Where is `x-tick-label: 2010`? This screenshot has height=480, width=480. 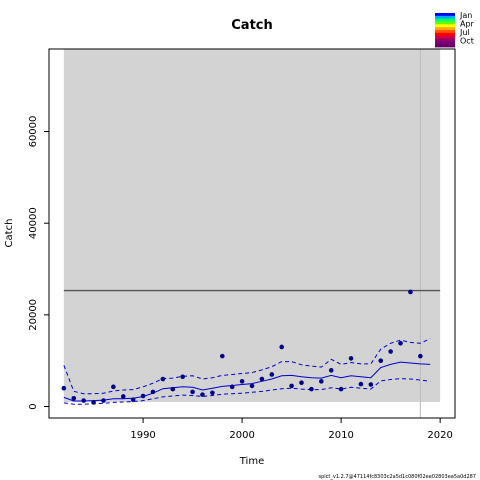 x-tick-label: 2010 is located at coordinates (340, 435).